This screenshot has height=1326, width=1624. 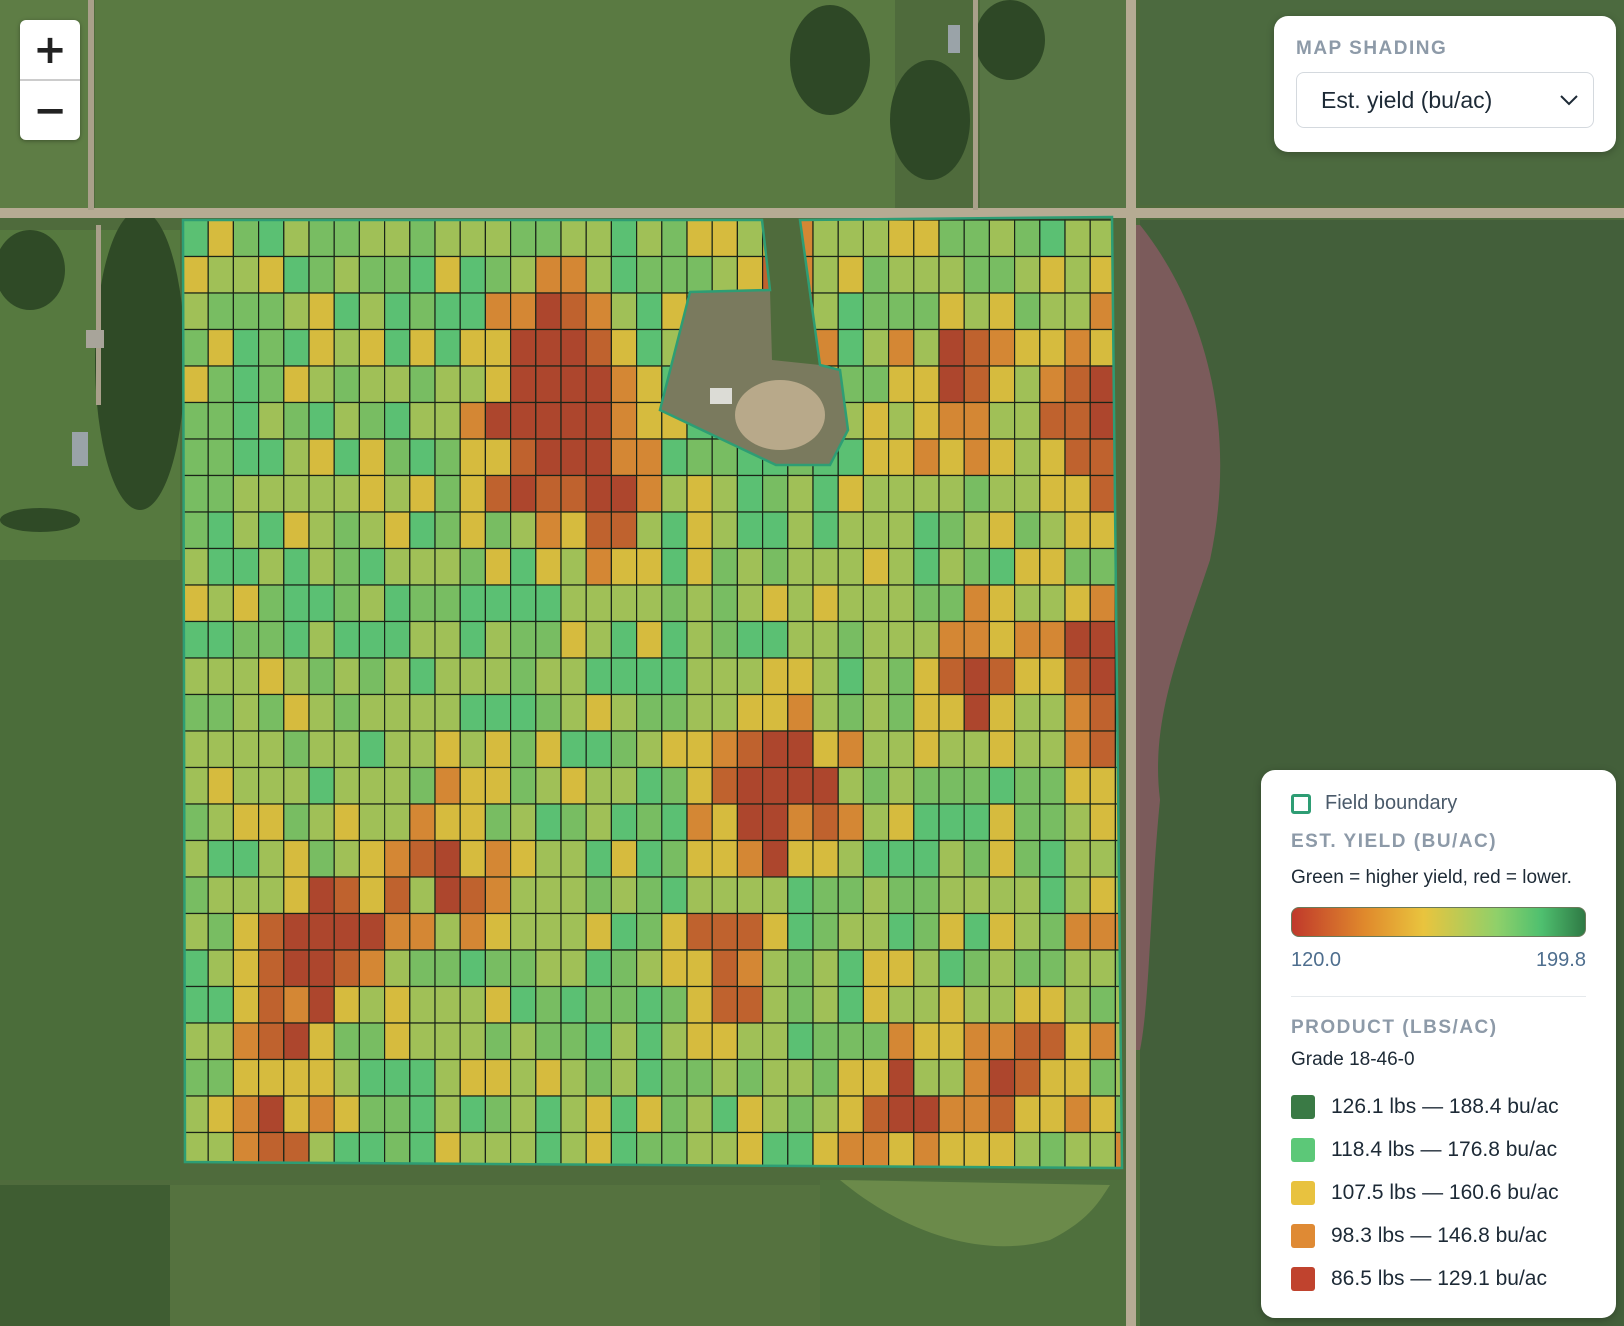 What do you see at coordinates (50, 80) in the screenshot?
I see `zoom-control: + −` at bounding box center [50, 80].